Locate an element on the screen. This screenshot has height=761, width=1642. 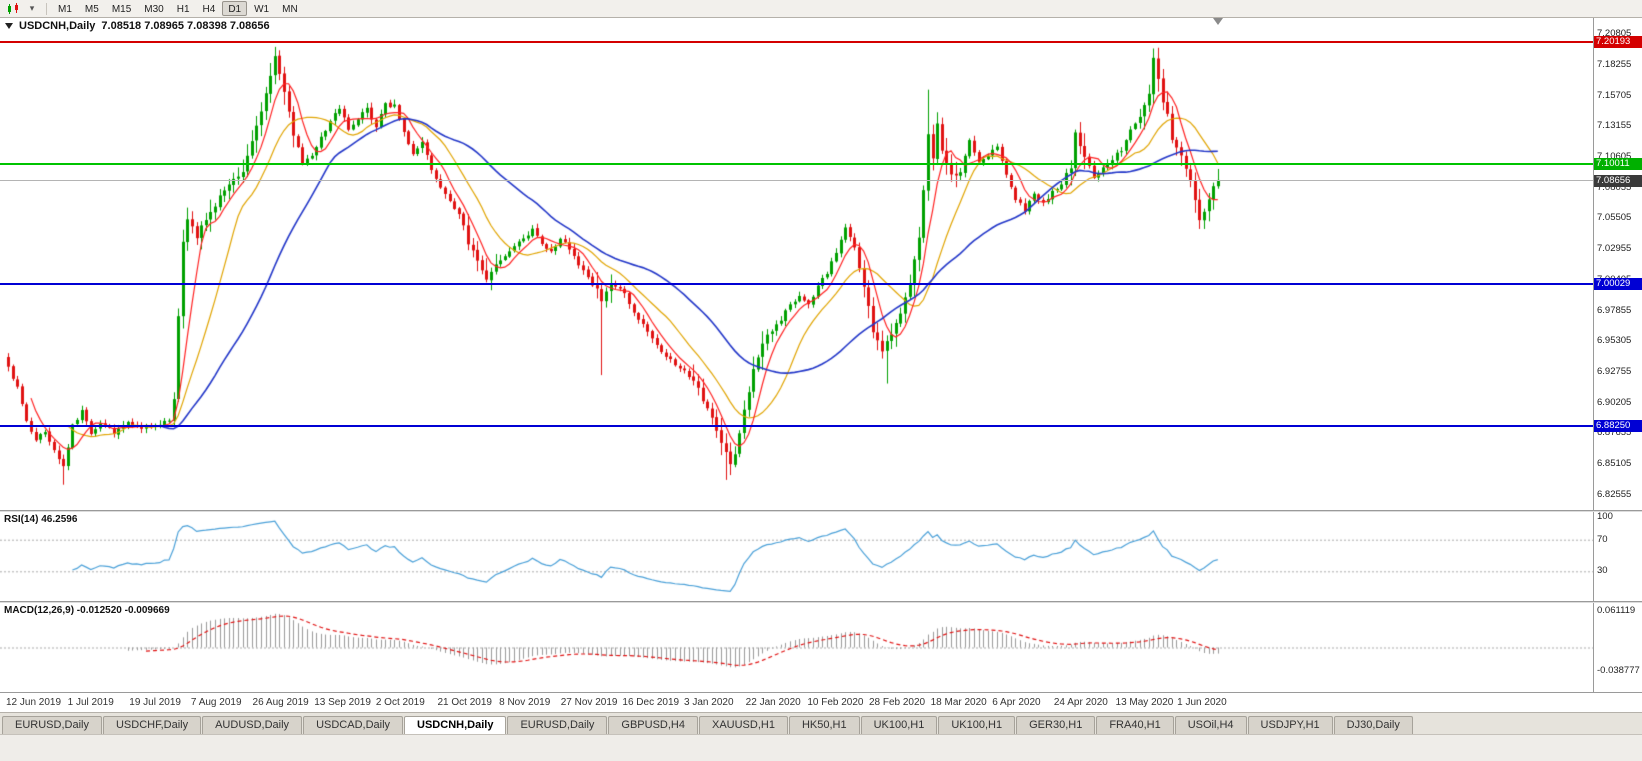
price-axis-label: 7.02955 is located at coordinates (1614, 249).